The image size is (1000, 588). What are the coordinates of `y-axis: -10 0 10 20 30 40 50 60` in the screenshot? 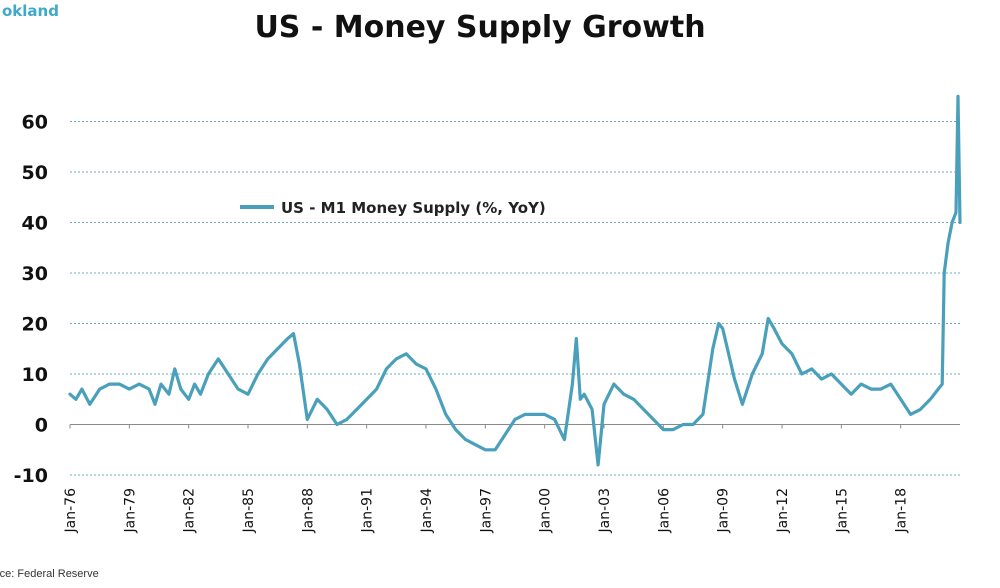 It's located at (31, 300).